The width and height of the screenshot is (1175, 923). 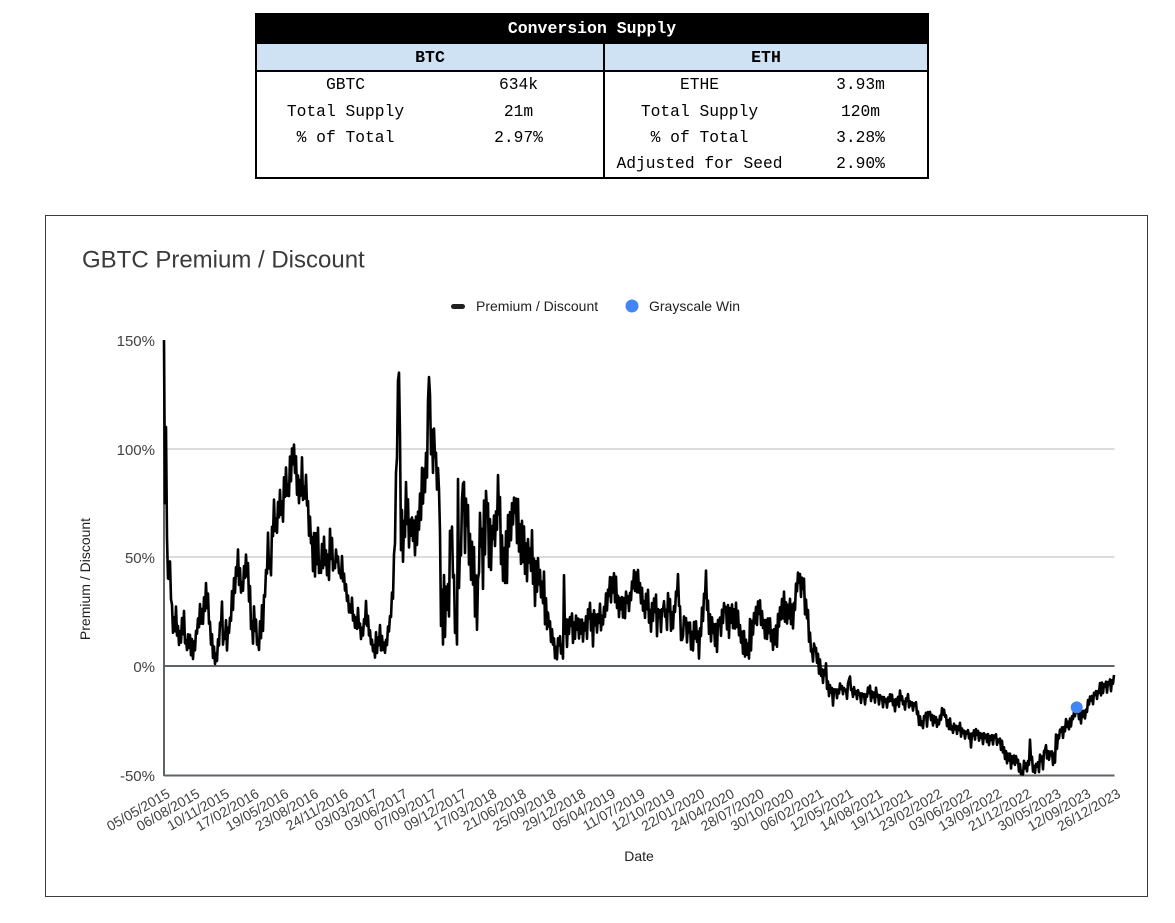 What do you see at coordinates (144, 667) in the screenshot?
I see `svg-text: 0%` at bounding box center [144, 667].